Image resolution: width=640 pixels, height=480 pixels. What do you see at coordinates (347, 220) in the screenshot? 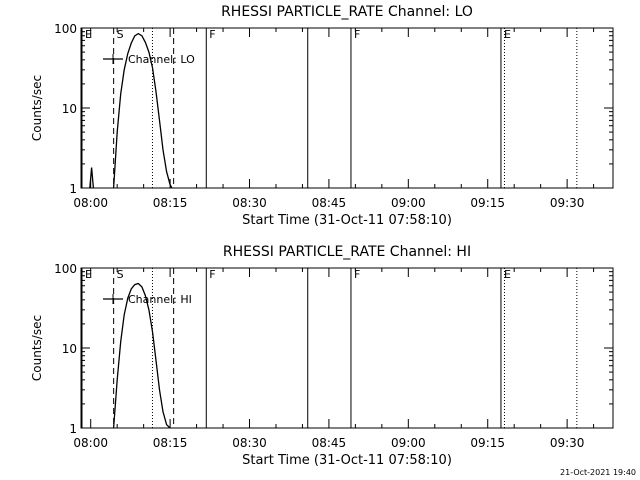
I see `x-axis-label-lo: Start Time (31-Oct-11 07:58:10)` at bounding box center [347, 220].